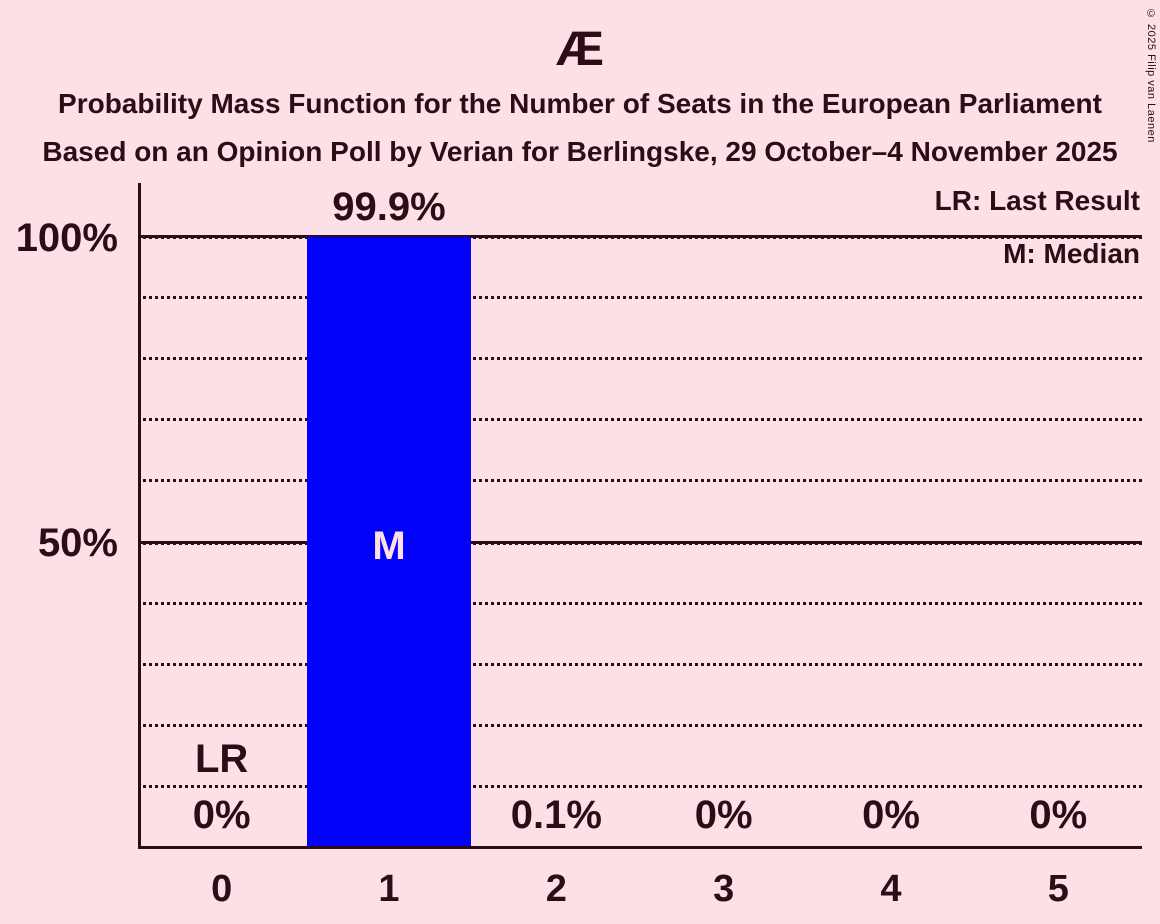  What do you see at coordinates (77, 543) in the screenshot?
I see `y-axis-tick-50: 50%` at bounding box center [77, 543].